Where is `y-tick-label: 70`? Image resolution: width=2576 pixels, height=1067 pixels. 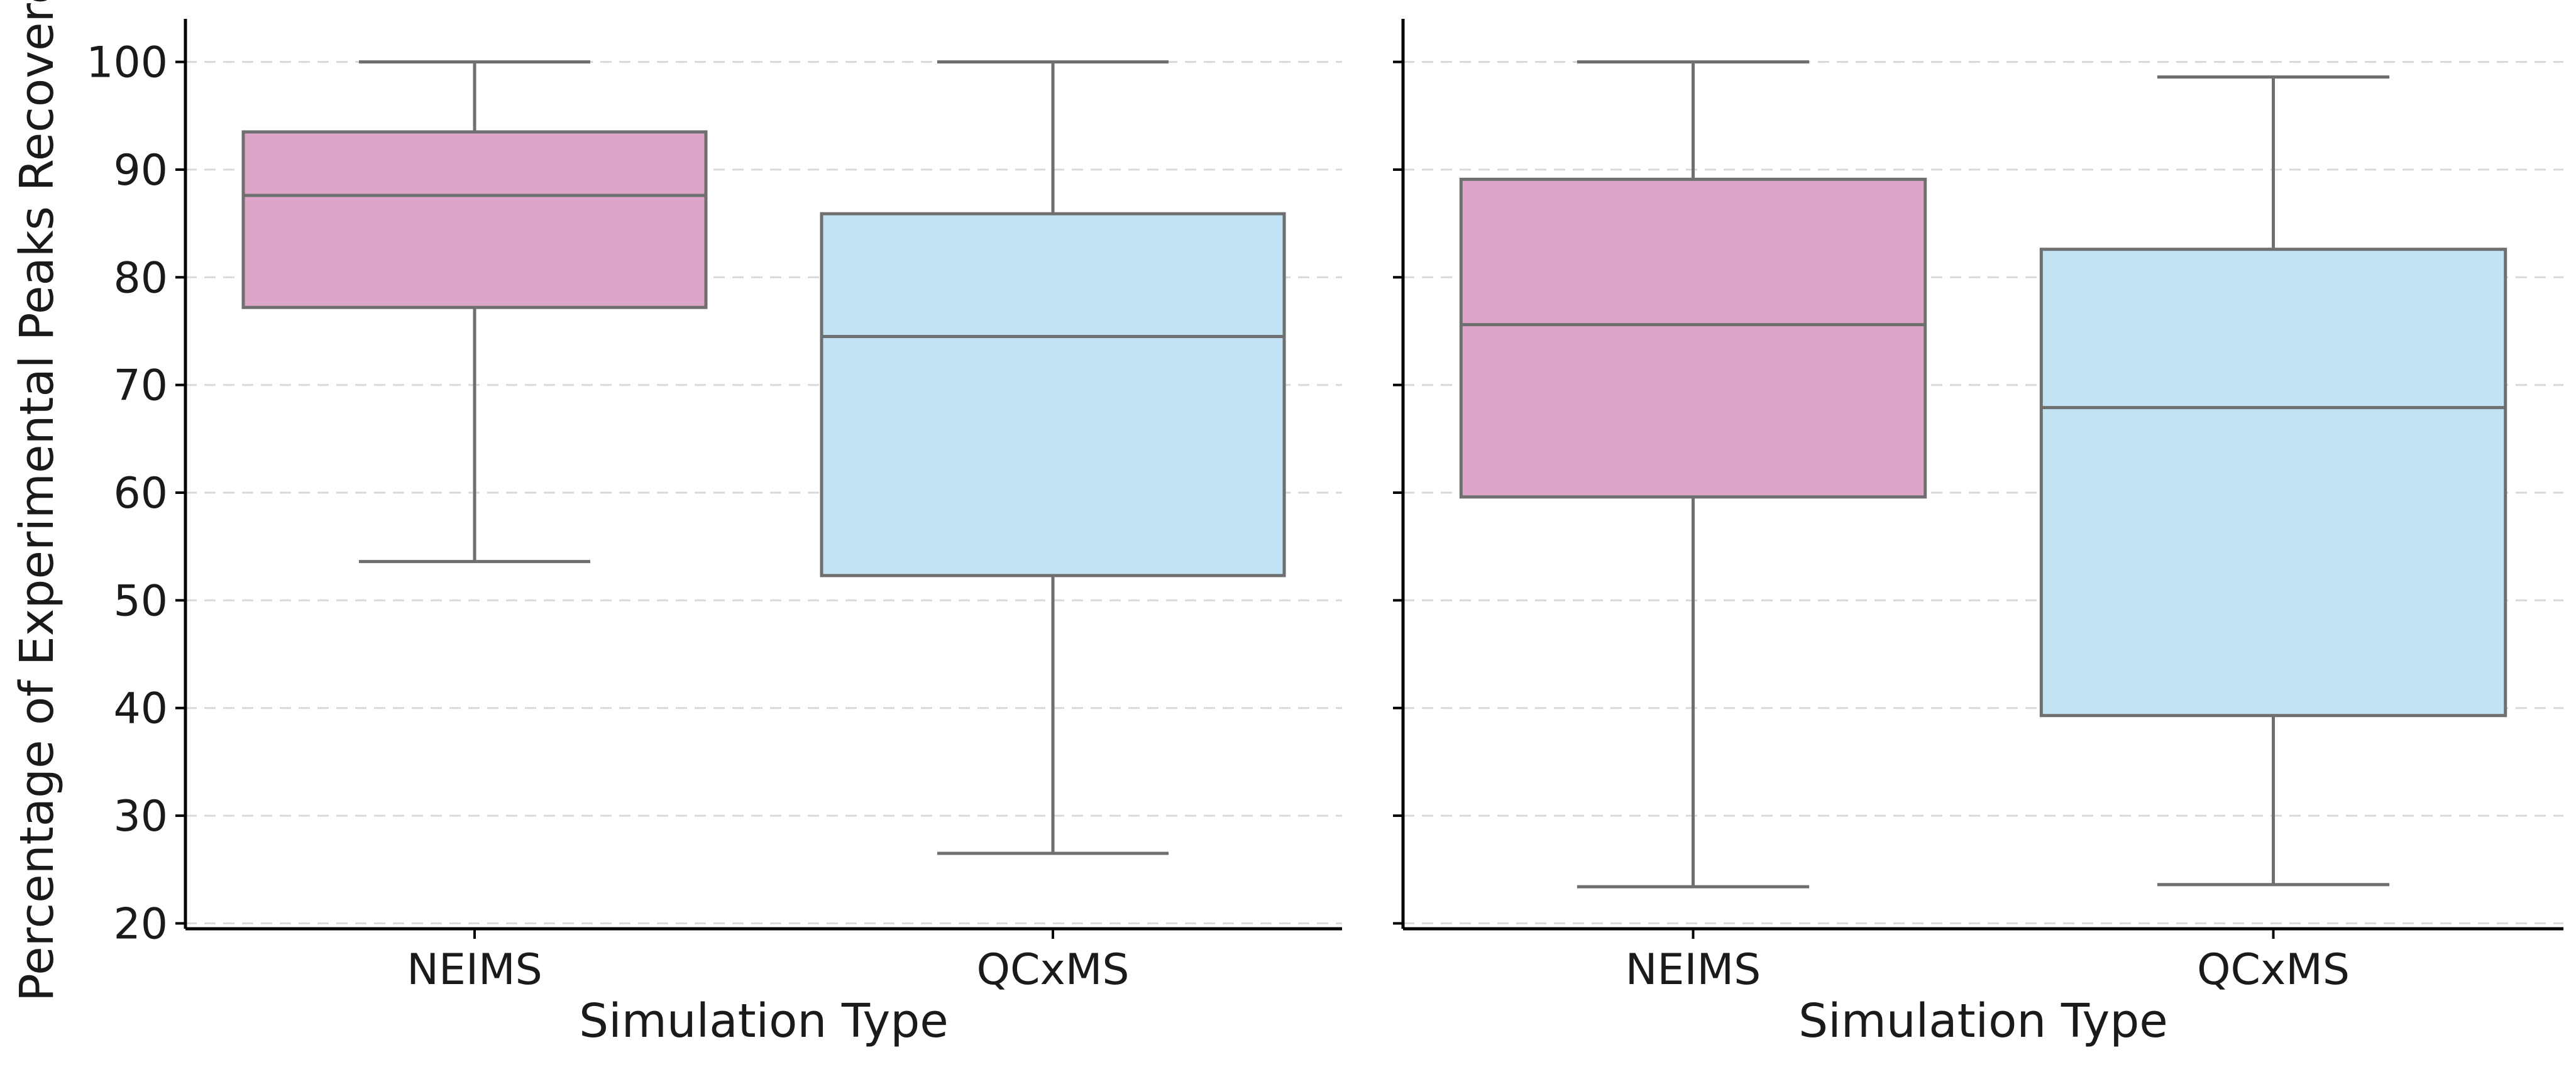 y-tick-label: 70 is located at coordinates (140, 386).